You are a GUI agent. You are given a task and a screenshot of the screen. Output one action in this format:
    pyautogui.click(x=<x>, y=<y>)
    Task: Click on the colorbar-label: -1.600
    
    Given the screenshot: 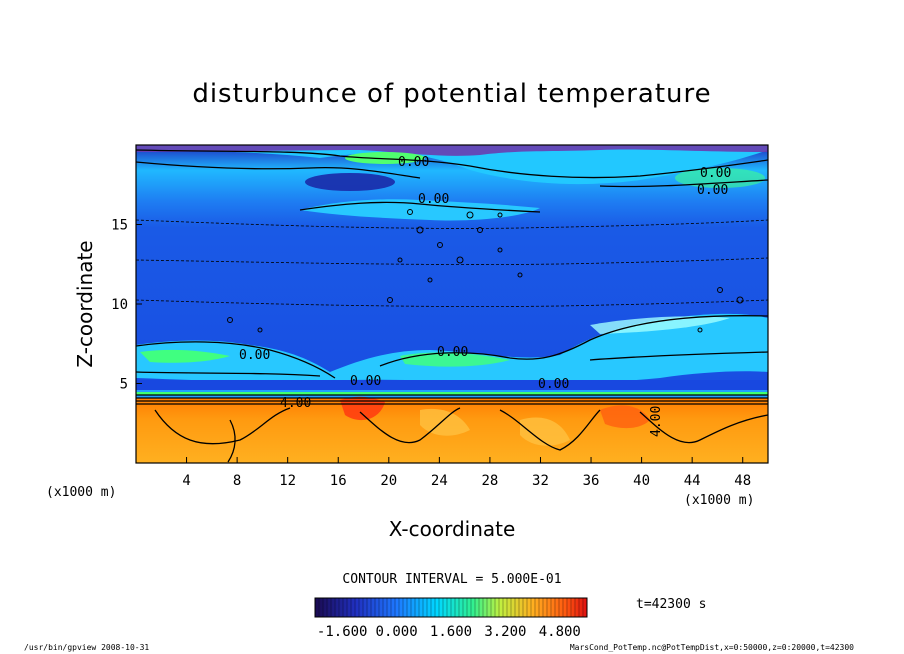 What is the action you would take?
    pyautogui.click(x=342, y=632)
    